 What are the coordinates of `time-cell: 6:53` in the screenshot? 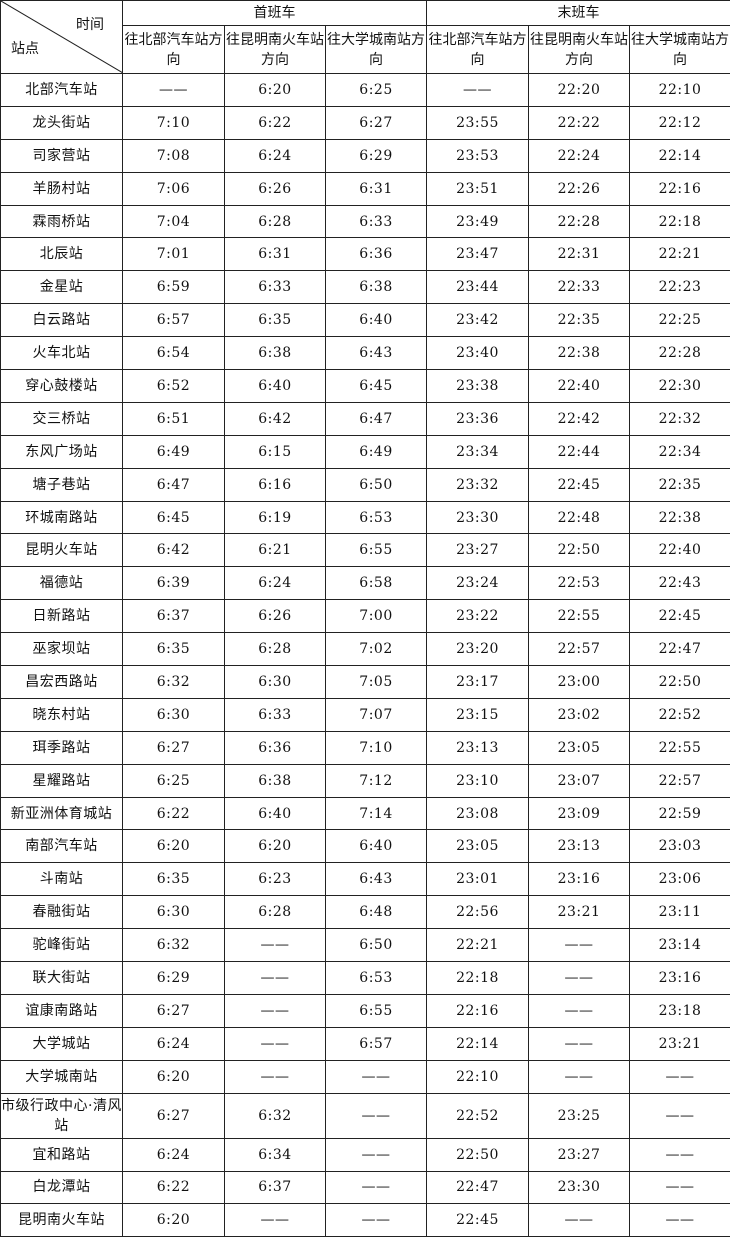 It's located at (376, 517).